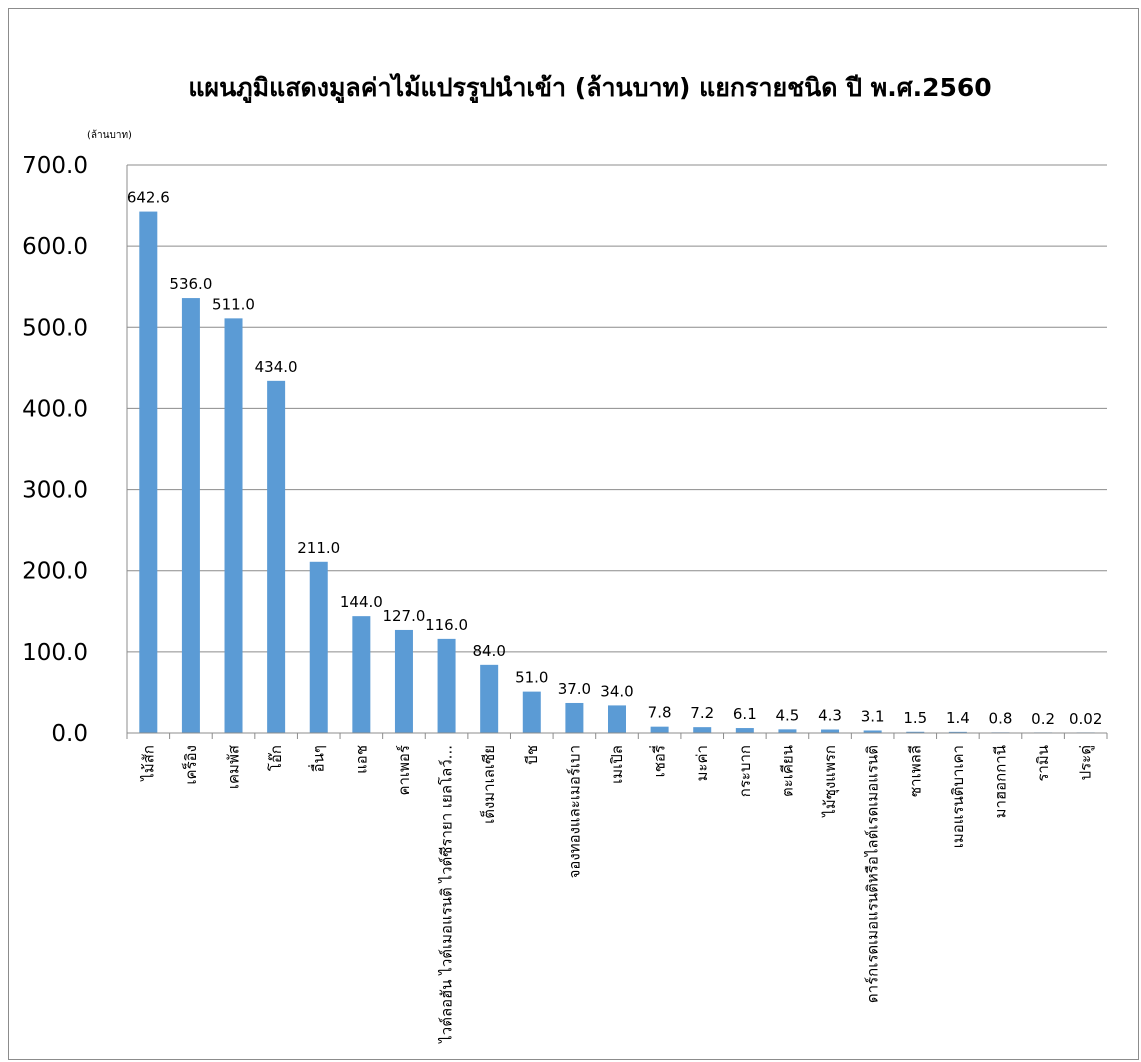 This screenshot has width=1141, height=1062. I want to click on category-label: ตะเคียน, so click(787, 771).